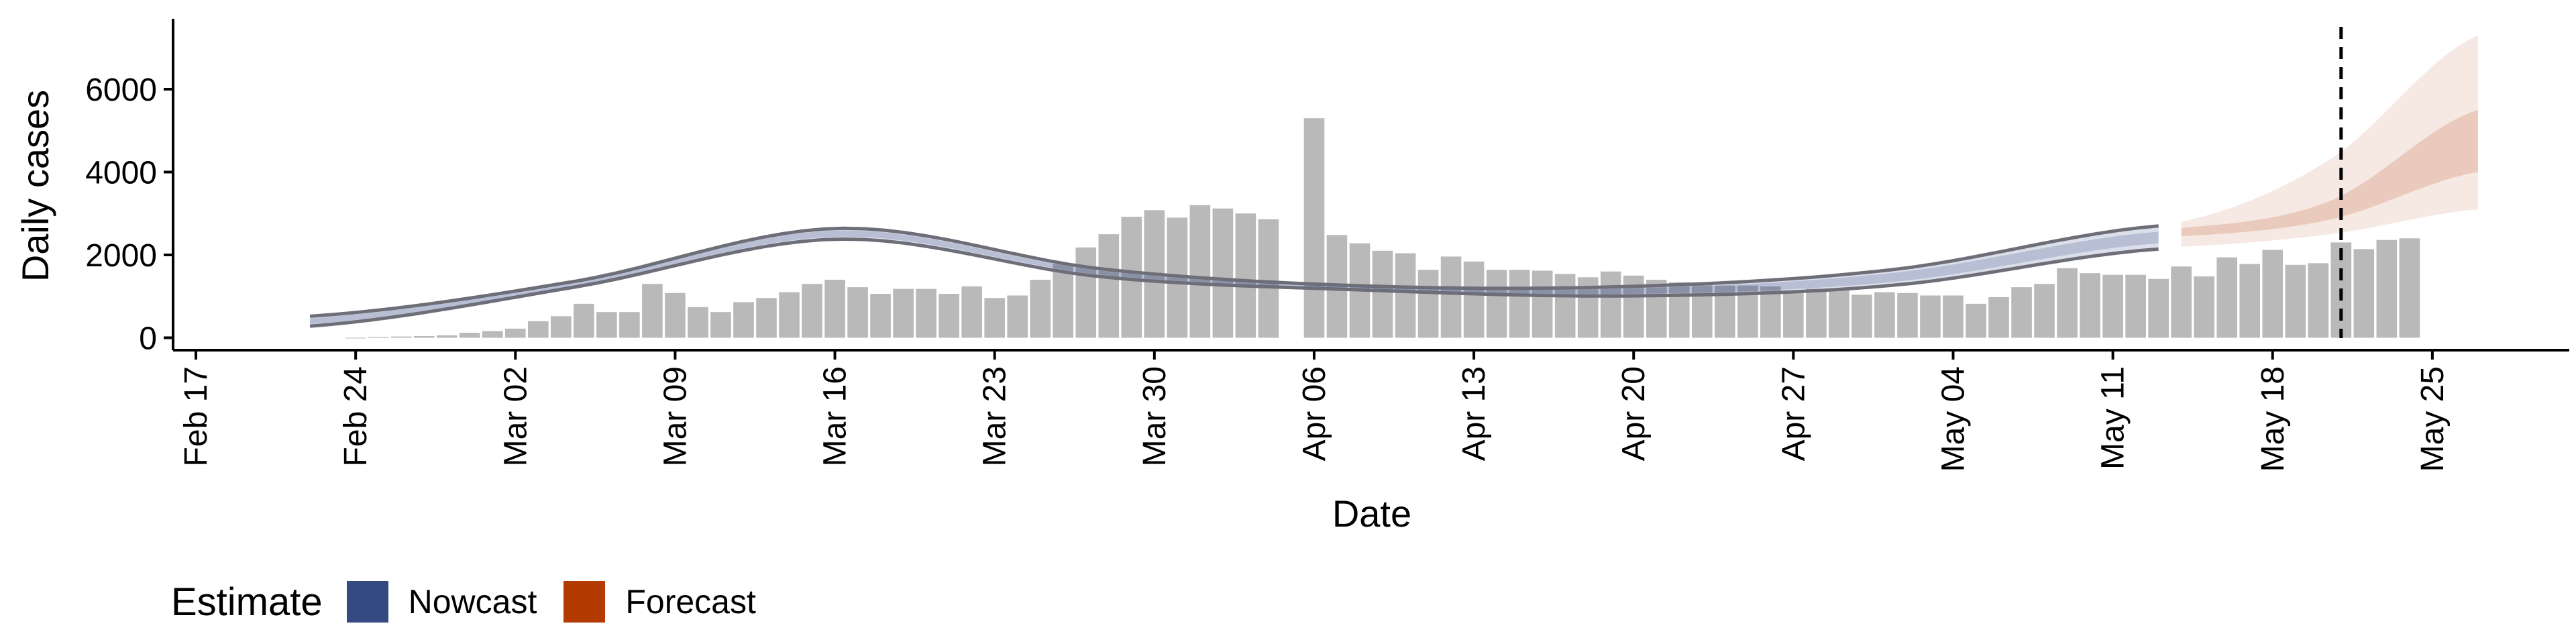 The width and height of the screenshot is (2576, 644). Describe the element at coordinates (1314, 413) in the screenshot. I see `x-tick-label: Apr 06` at that location.